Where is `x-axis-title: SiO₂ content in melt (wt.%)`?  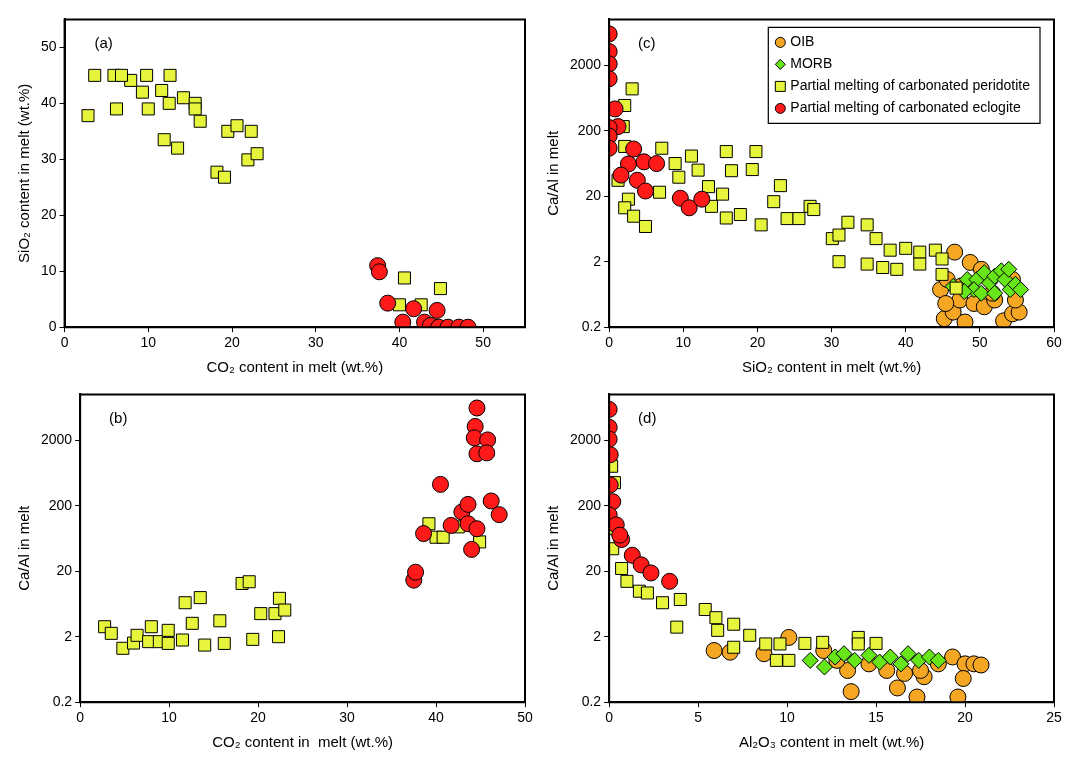
x-axis-title: SiO₂ content in melt (wt.%) is located at coordinates (831, 367).